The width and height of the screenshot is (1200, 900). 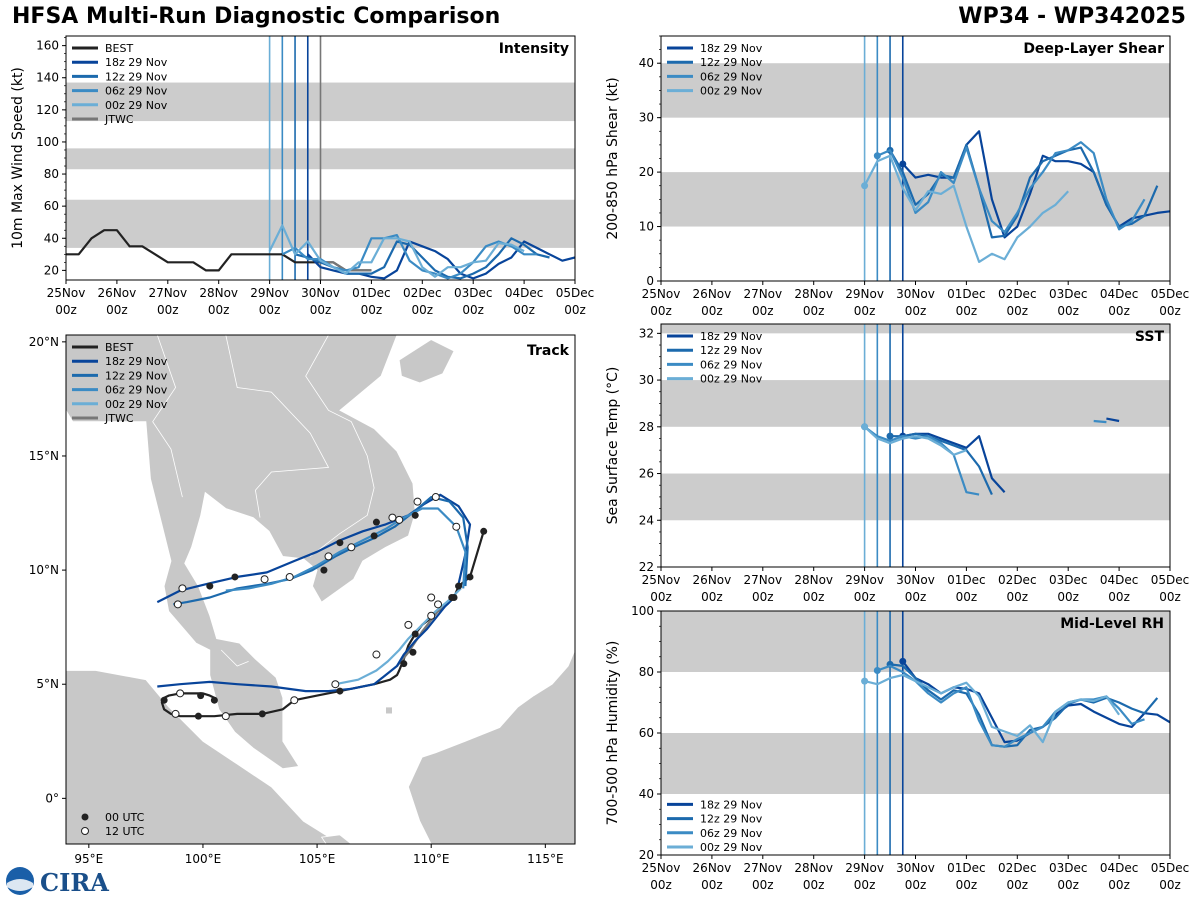 What do you see at coordinates (661, 294) in the screenshot?
I see `x-tick-label: 25Nov` at bounding box center [661, 294].